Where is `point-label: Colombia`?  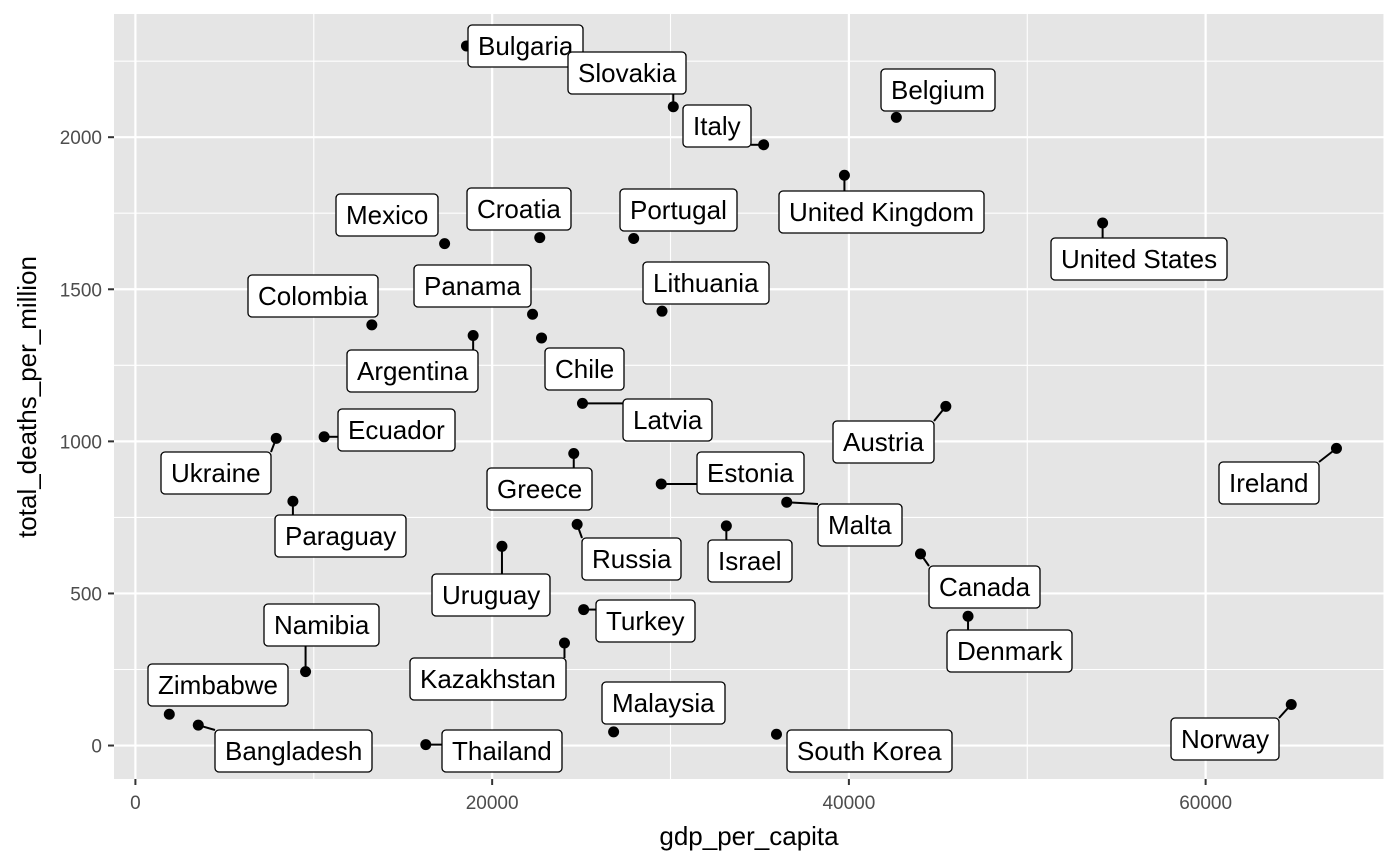 point-label: Colombia is located at coordinates (313, 296).